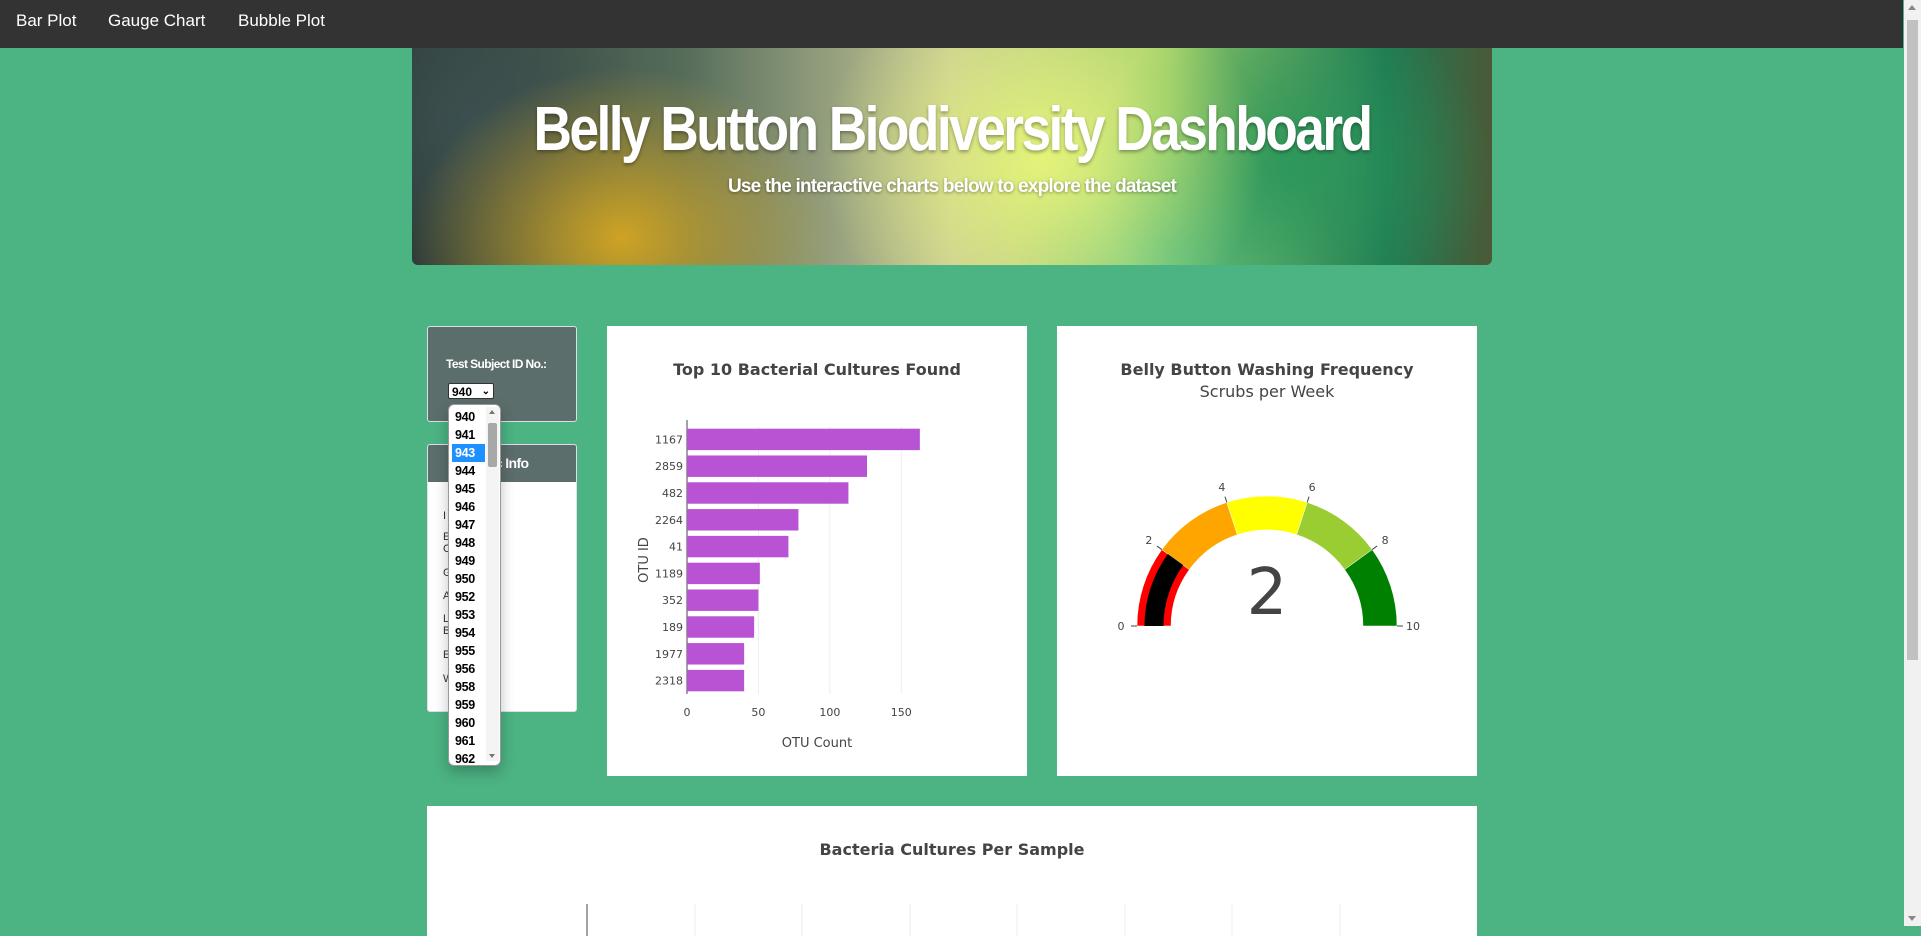 This screenshot has height=936, width=1921. Describe the element at coordinates (157, 20) in the screenshot. I see `nav-link-gauge-chart: Gauge Chart` at that location.